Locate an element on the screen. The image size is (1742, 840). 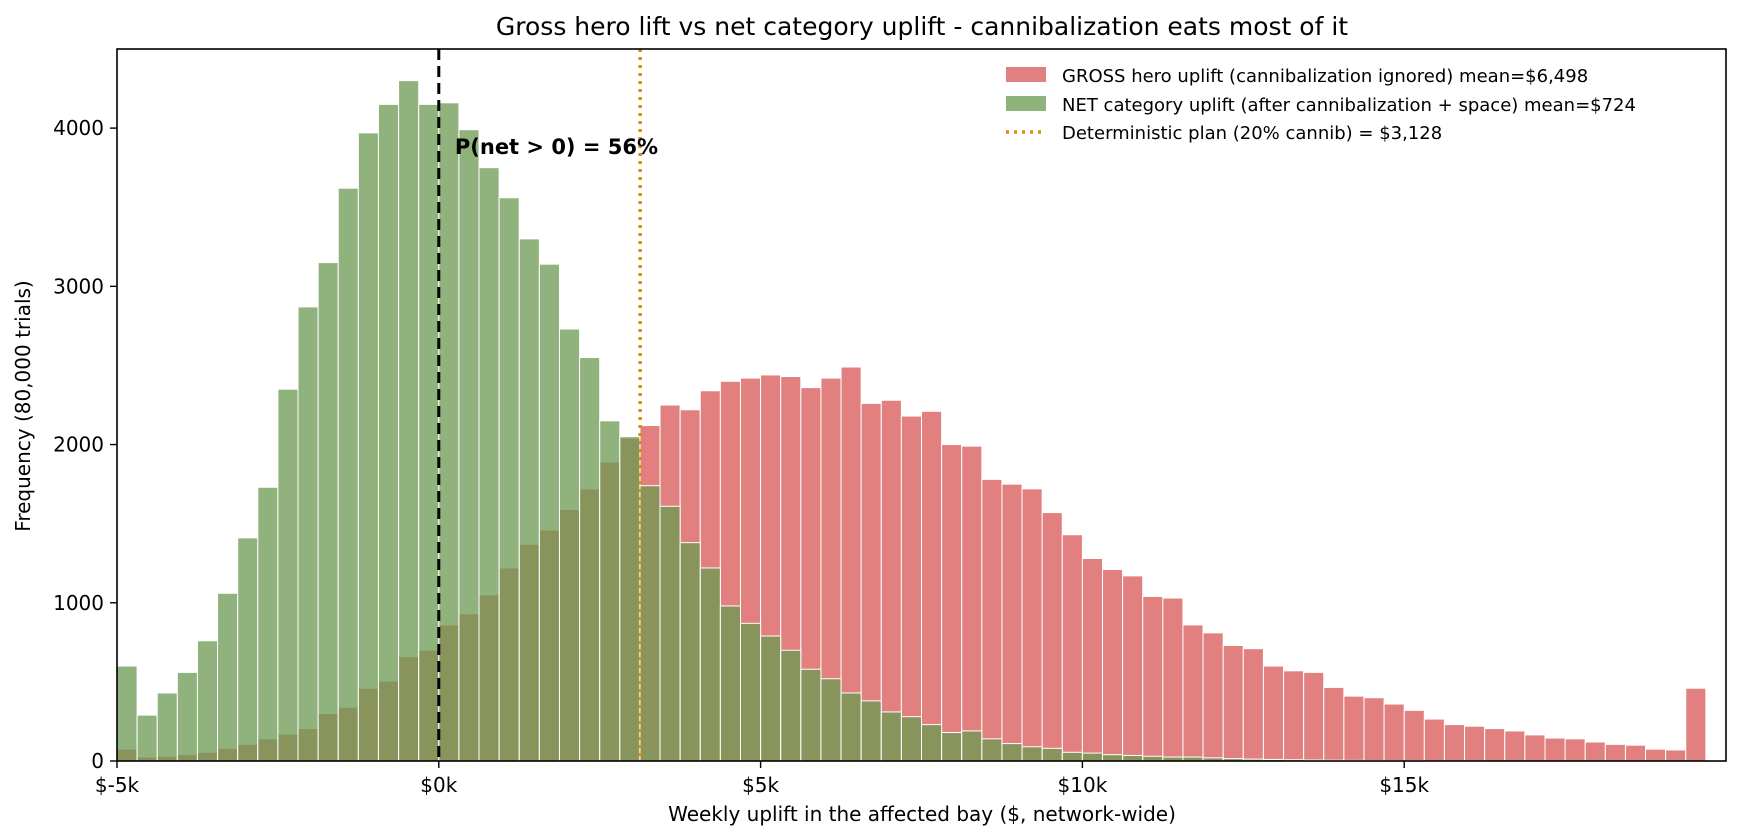
legend-swatch-net is located at coordinates (1026, 103).